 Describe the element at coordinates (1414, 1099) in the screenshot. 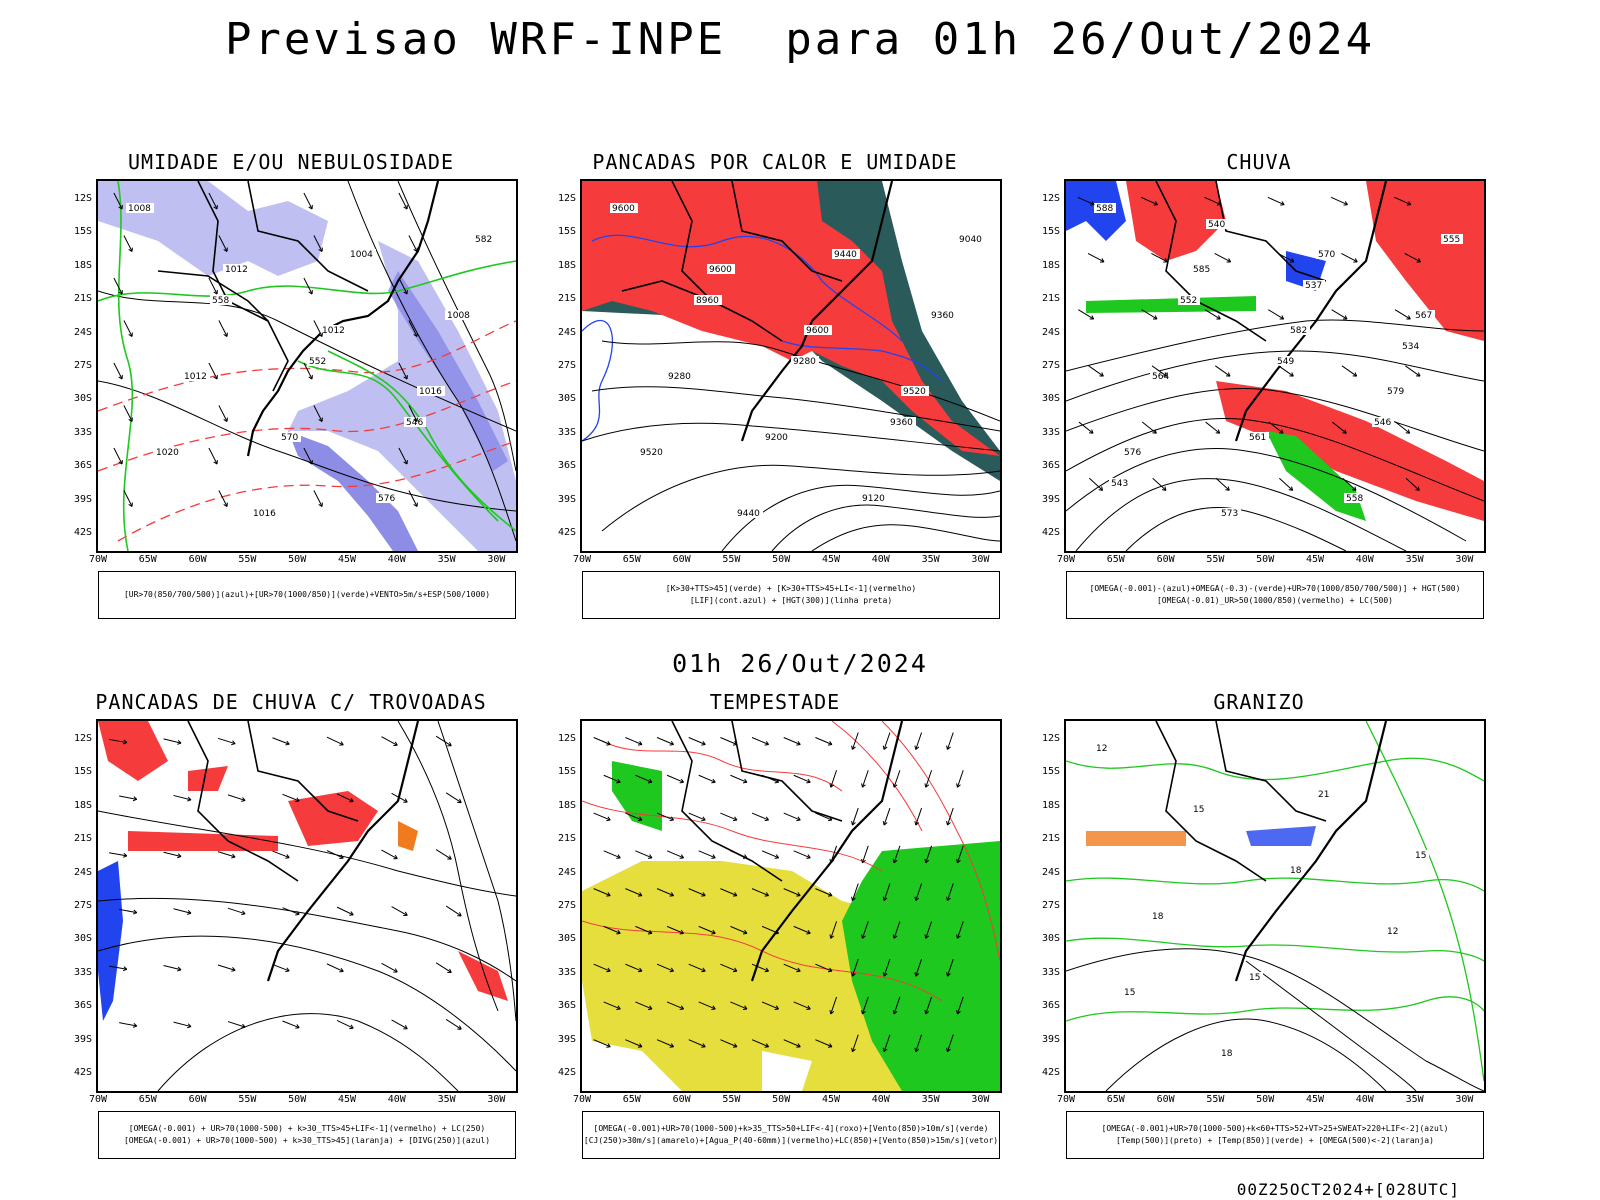

I see `lon-tick-label: 35W` at that location.